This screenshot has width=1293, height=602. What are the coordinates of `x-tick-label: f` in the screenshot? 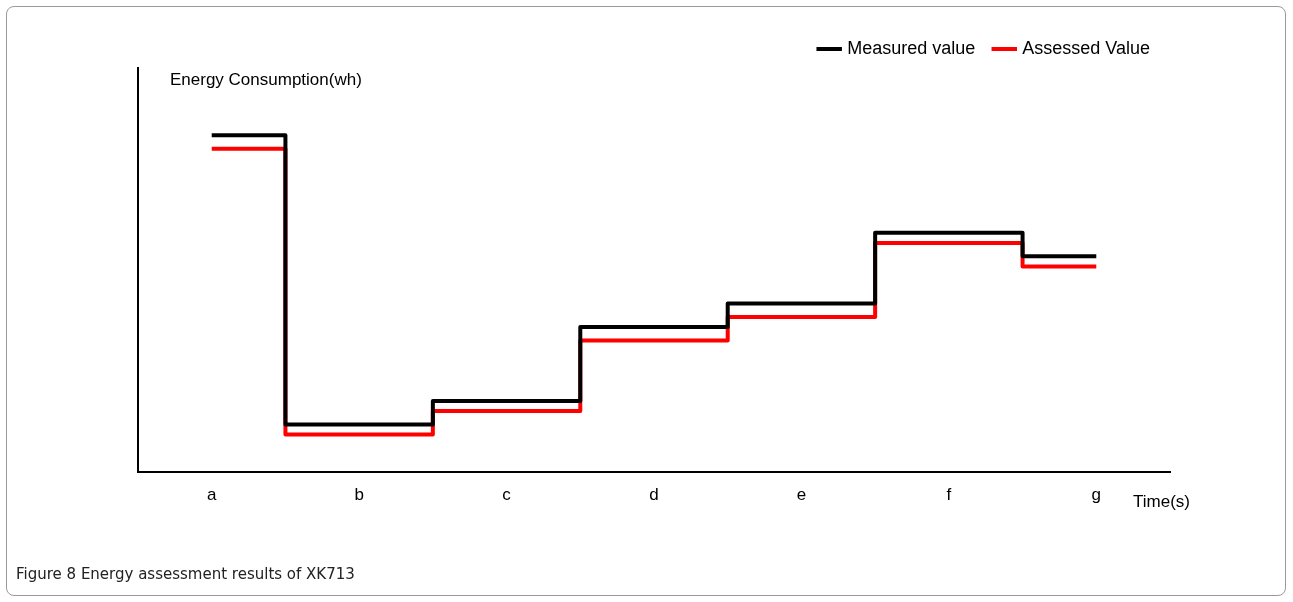 It's located at (949, 495).